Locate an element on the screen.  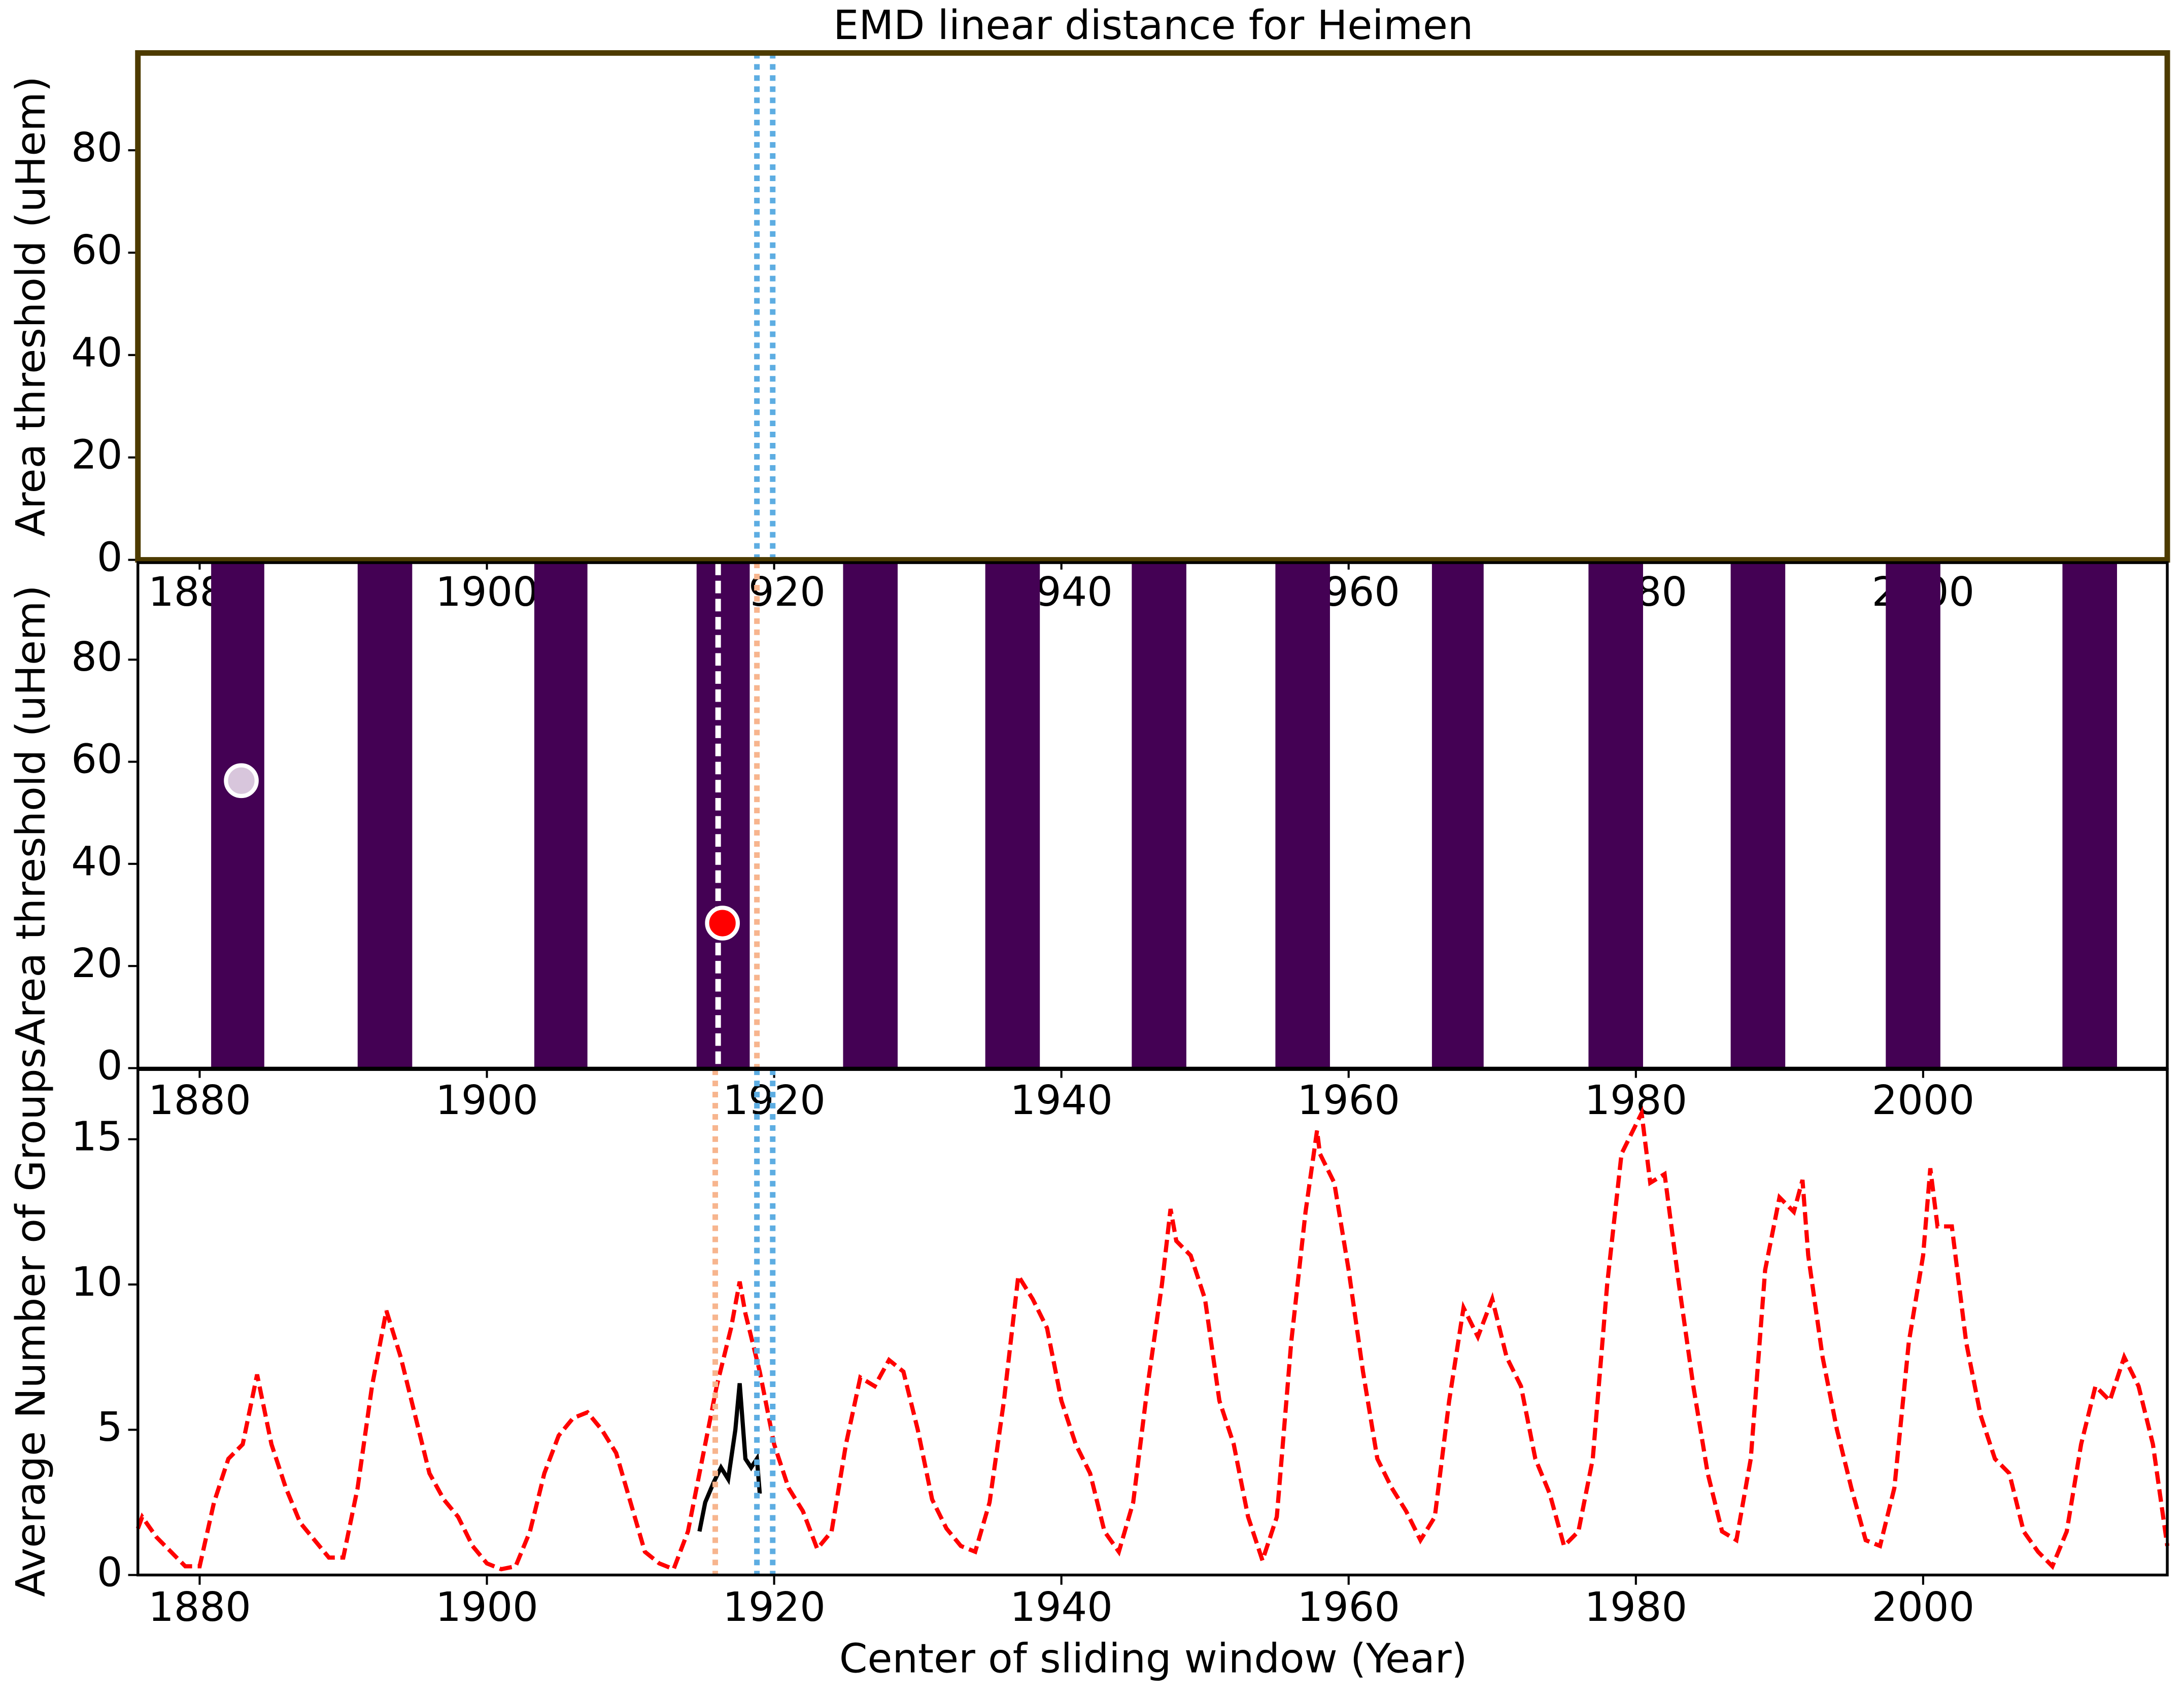
y-tick-label: 10 is located at coordinates (96, 1282).